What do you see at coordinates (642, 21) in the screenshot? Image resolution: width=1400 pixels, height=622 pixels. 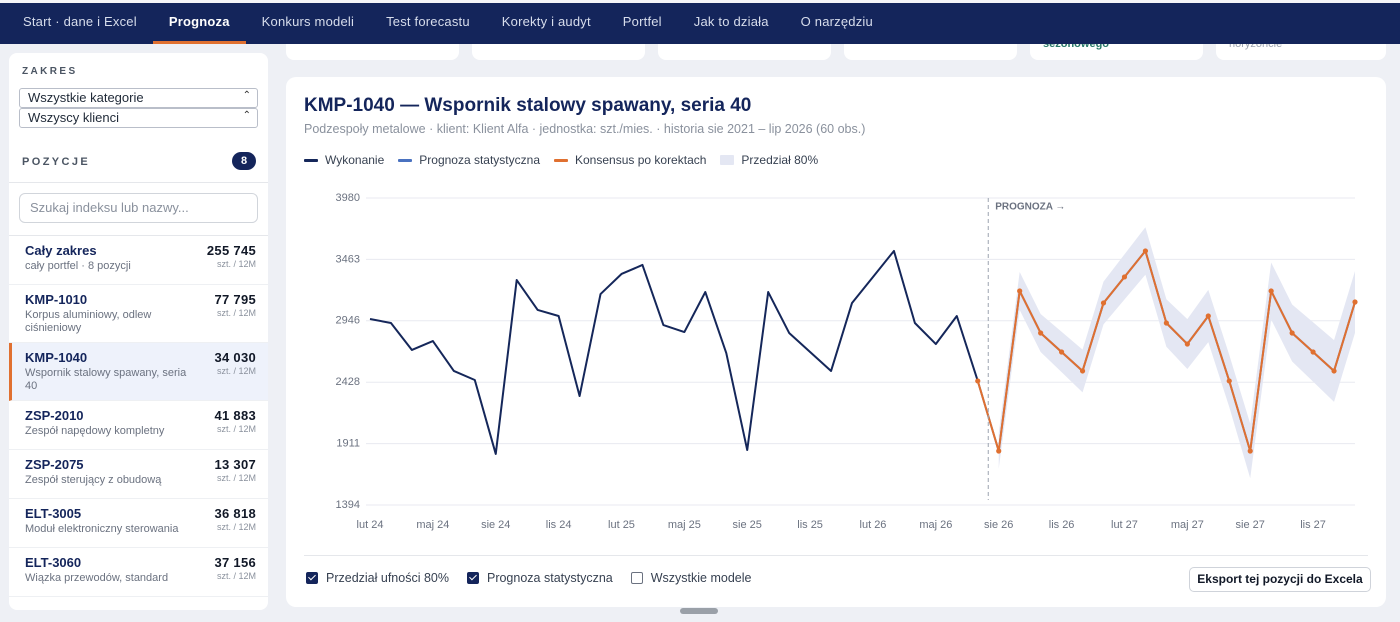 I see `nav-tab: Portfel` at bounding box center [642, 21].